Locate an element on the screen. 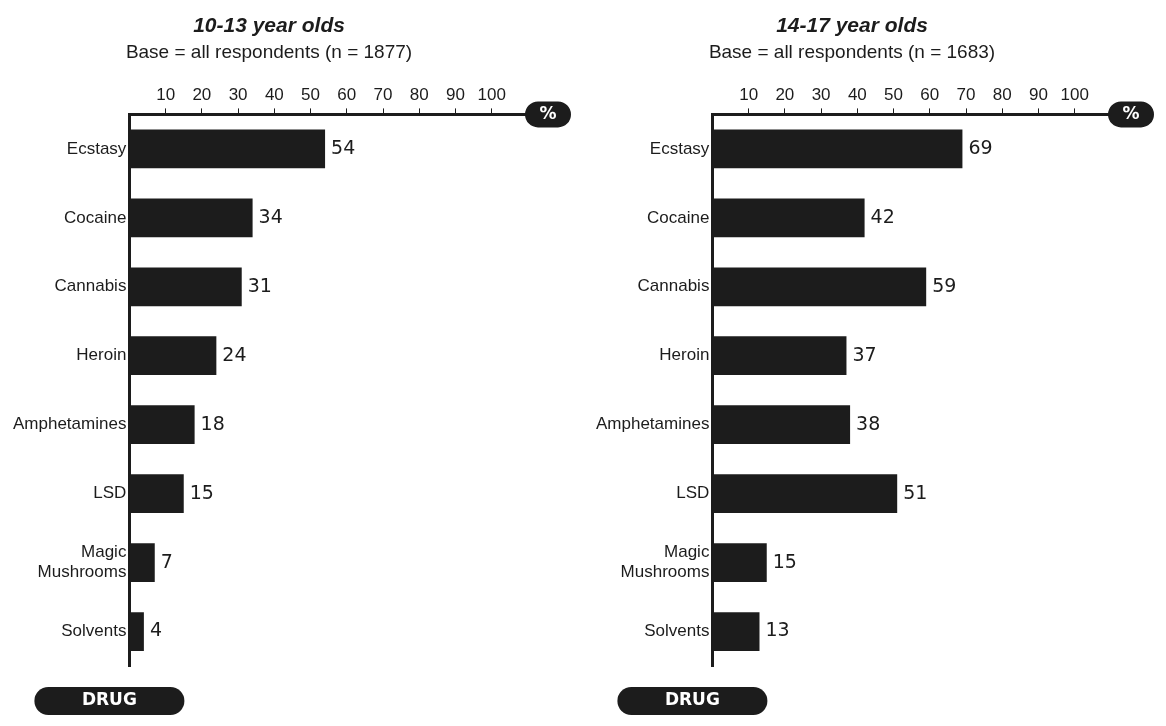 Image resolution: width=1166 pixels, height=726 pixels. data-label: 34 is located at coordinates (270, 215).